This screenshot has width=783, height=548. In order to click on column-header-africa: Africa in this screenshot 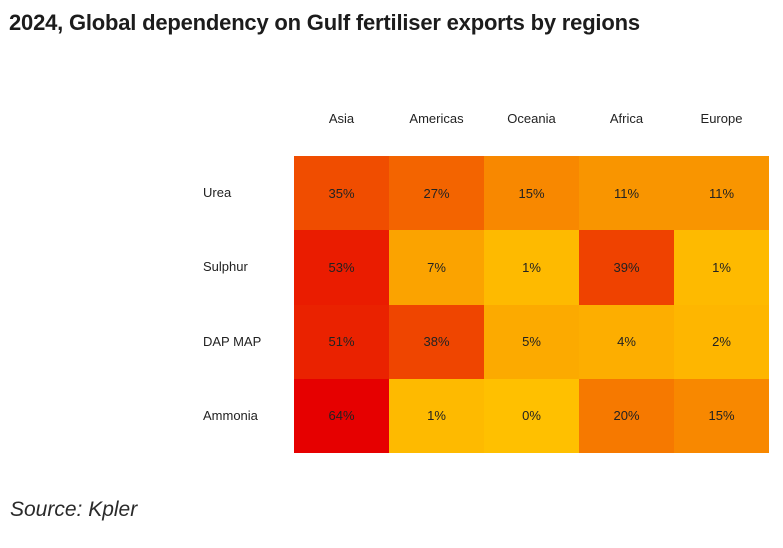, I will do `click(626, 118)`.